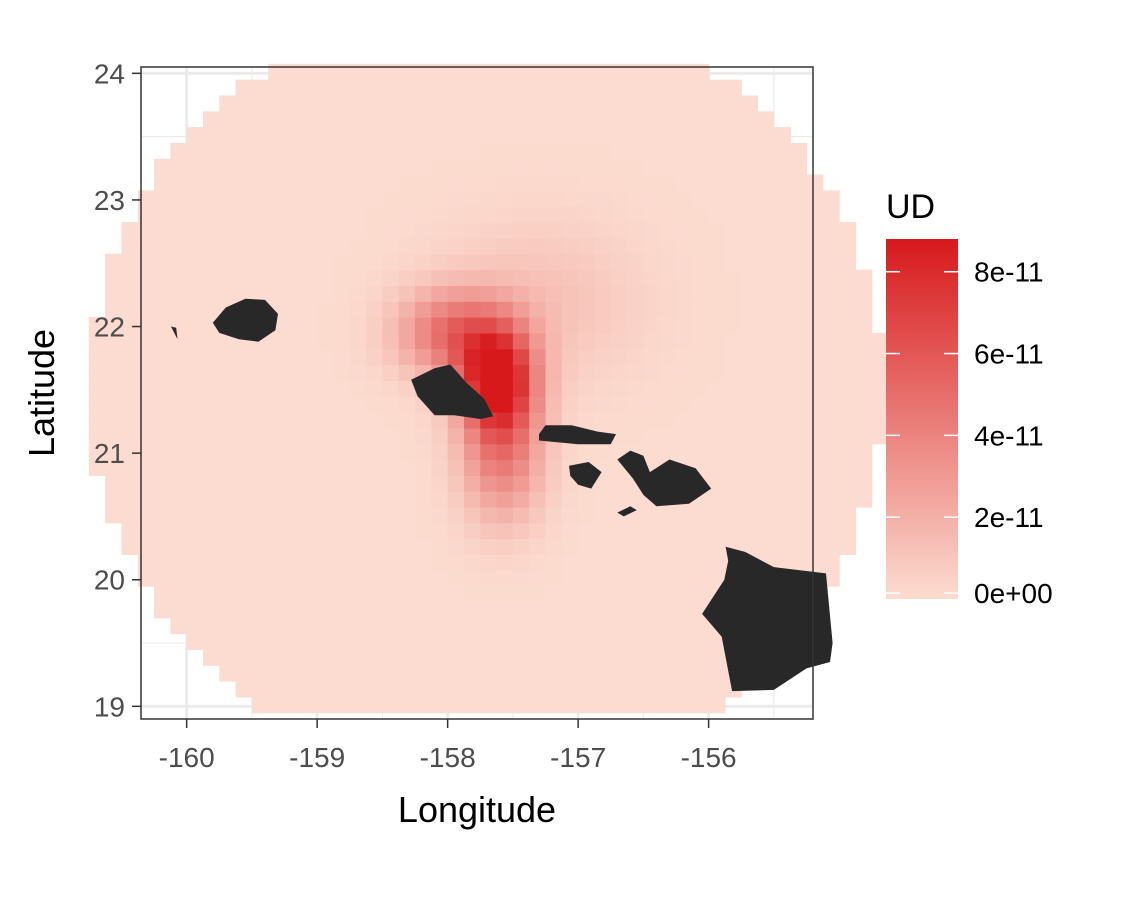  What do you see at coordinates (109, 73) in the screenshot?
I see `y-tick-label: 24` at bounding box center [109, 73].